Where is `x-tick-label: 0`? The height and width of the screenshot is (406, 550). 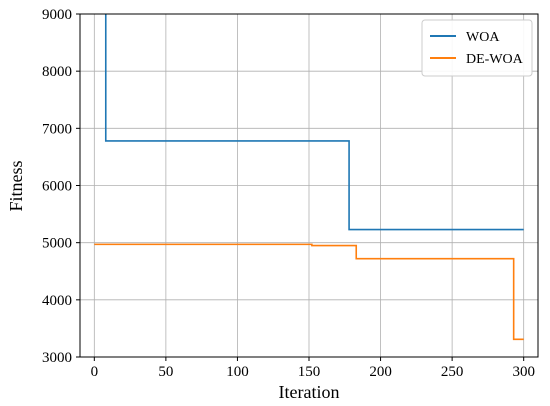 x-tick-label: 0 is located at coordinates (95, 372).